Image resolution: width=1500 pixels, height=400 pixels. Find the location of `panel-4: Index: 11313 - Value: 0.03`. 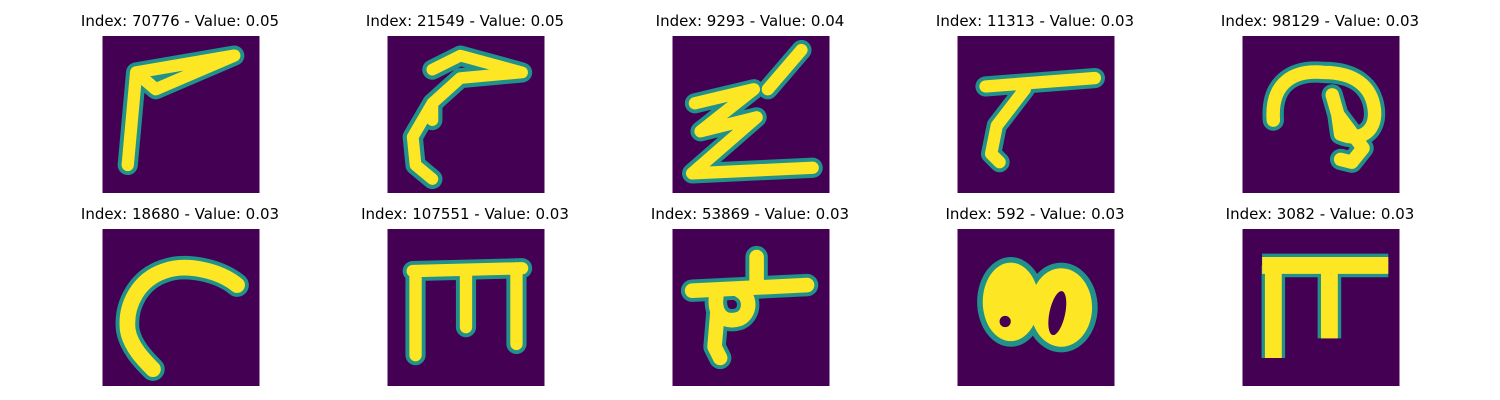

panel-4: Index: 11313 - Value: 0.03 is located at coordinates (1035, 102).